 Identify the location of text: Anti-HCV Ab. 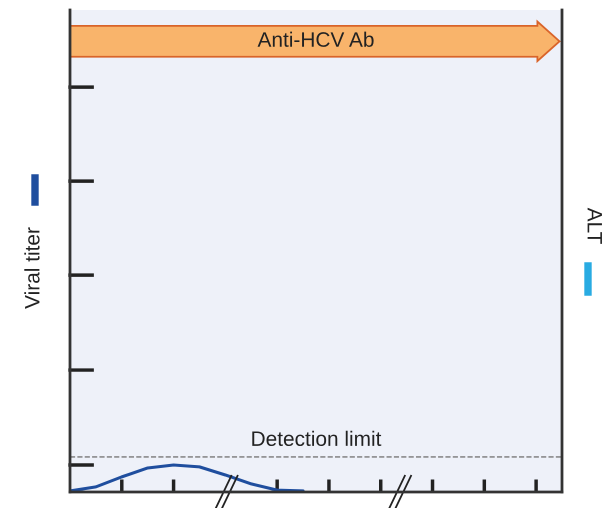
(316, 39).